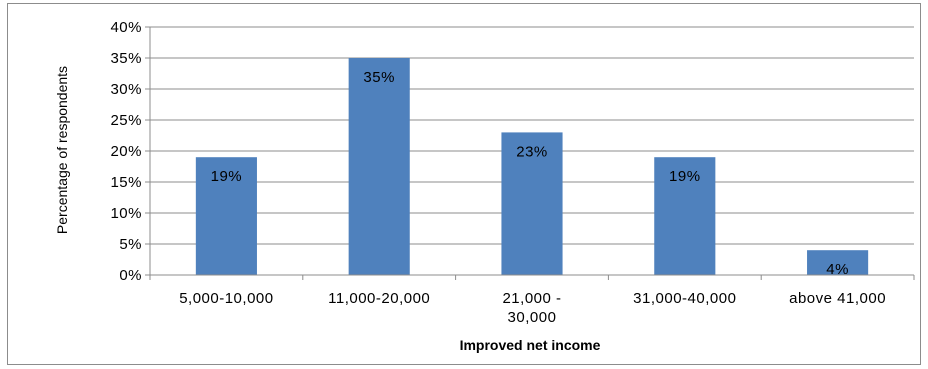  What do you see at coordinates (126, 182) in the screenshot?
I see `y-tick-label: 15%` at bounding box center [126, 182].